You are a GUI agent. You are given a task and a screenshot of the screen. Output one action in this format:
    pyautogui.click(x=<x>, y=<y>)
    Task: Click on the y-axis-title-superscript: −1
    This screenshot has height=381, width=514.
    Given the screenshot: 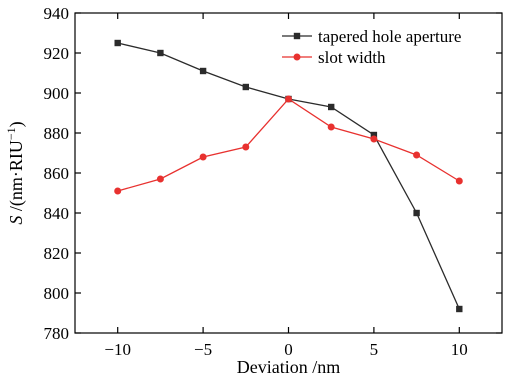 What is the action you would take?
    pyautogui.click(x=11, y=133)
    